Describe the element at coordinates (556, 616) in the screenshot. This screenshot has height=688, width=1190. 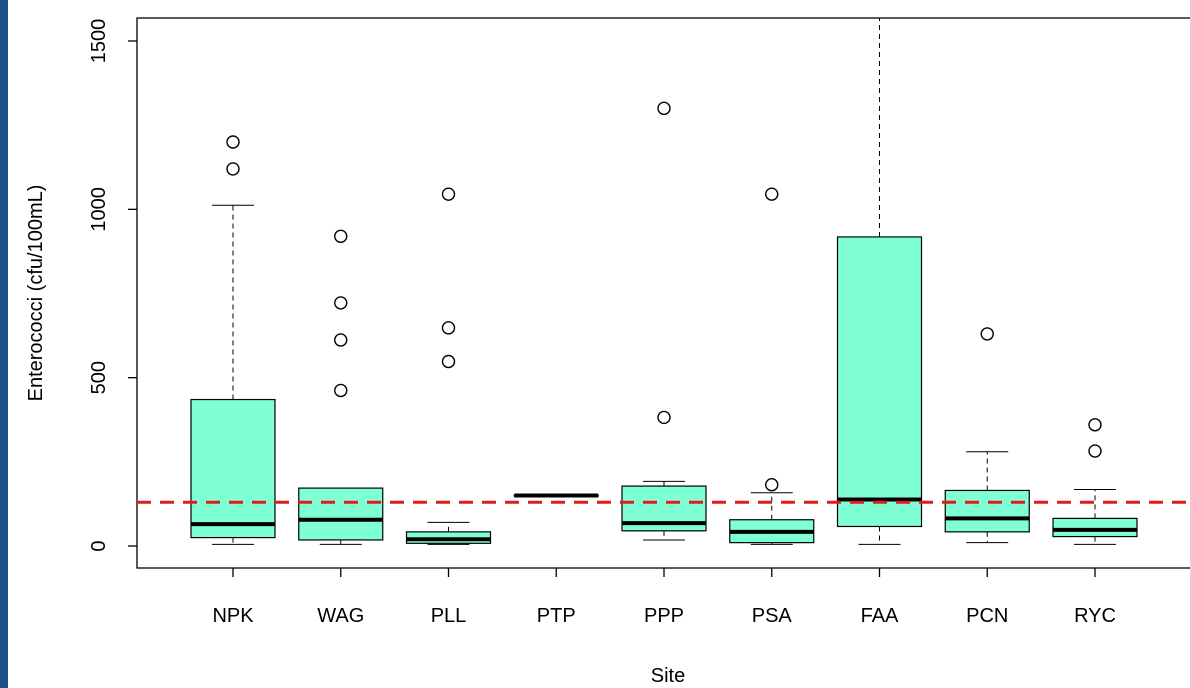
I see `x-tick-label: PTP` at that location.